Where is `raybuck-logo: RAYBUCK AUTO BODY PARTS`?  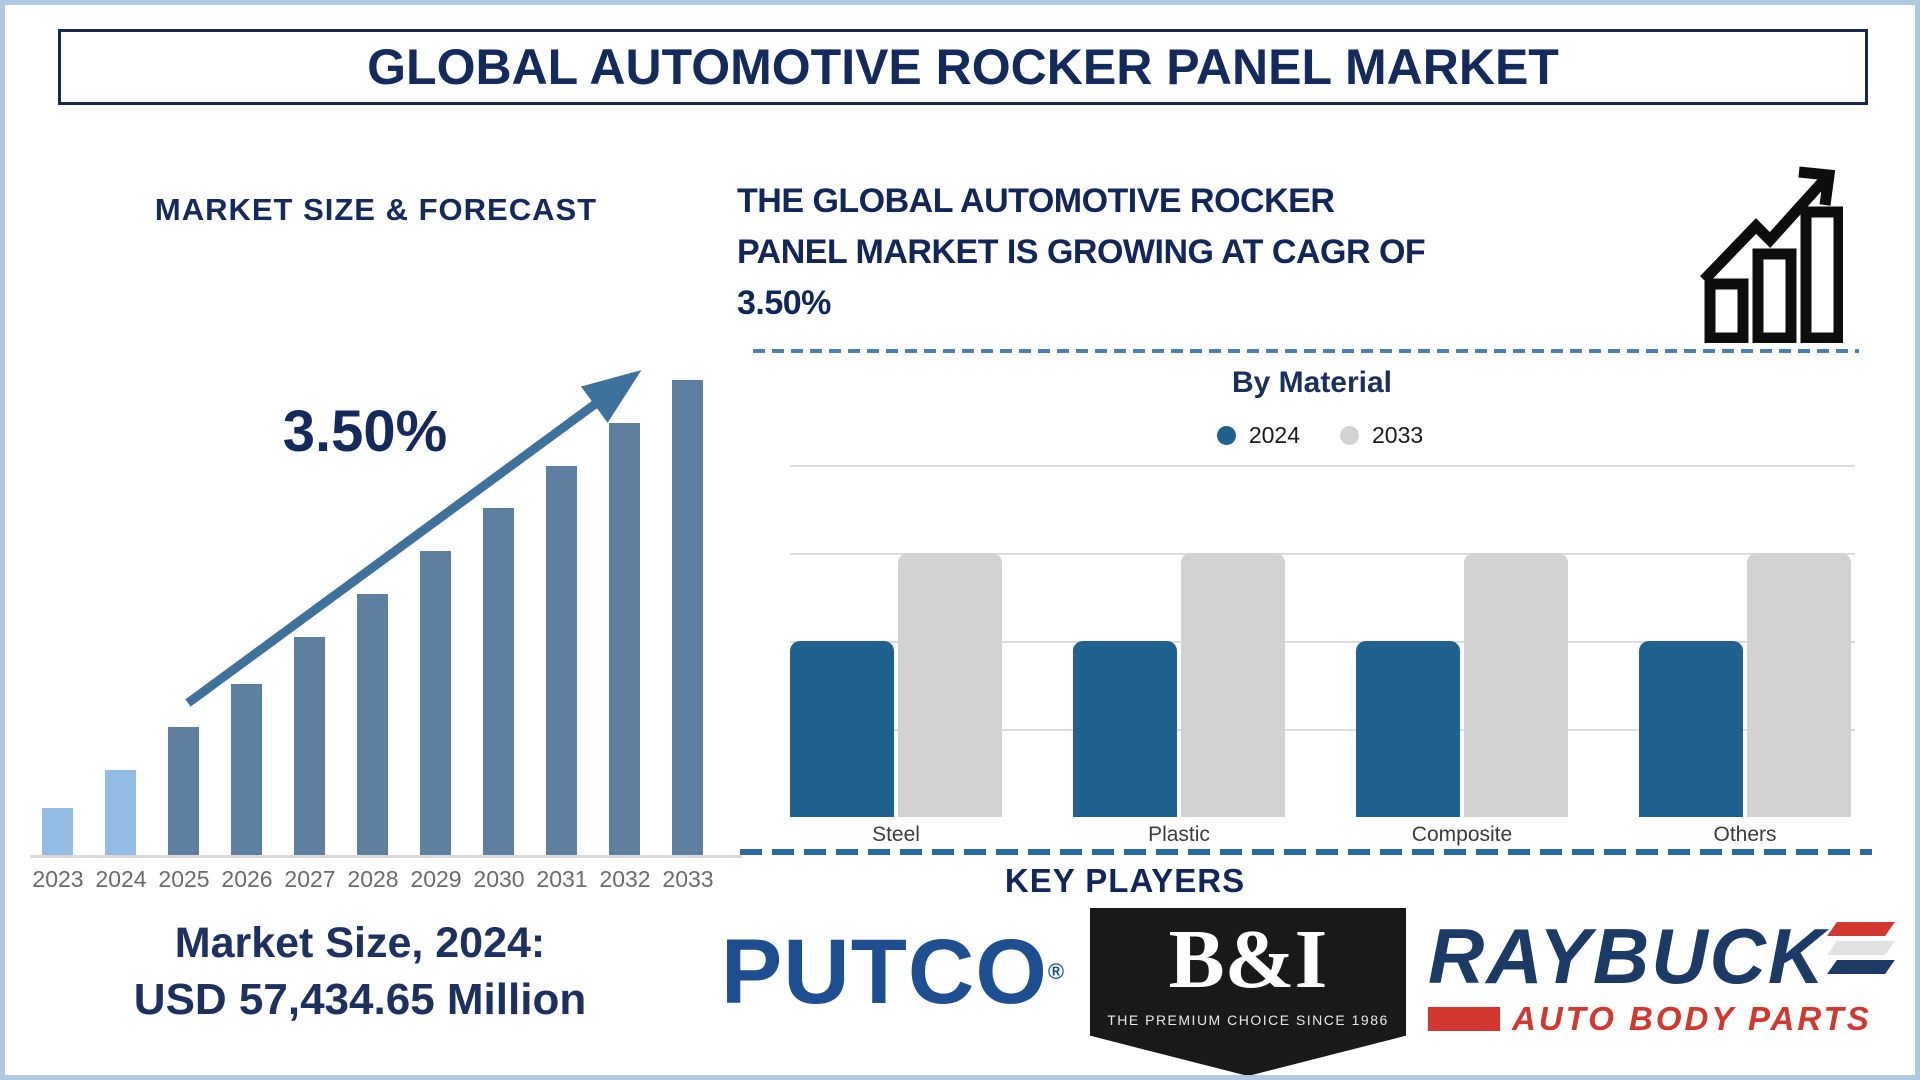
raybuck-logo: RAYBUCK AUTO BODY PARTS is located at coordinates (1662, 981).